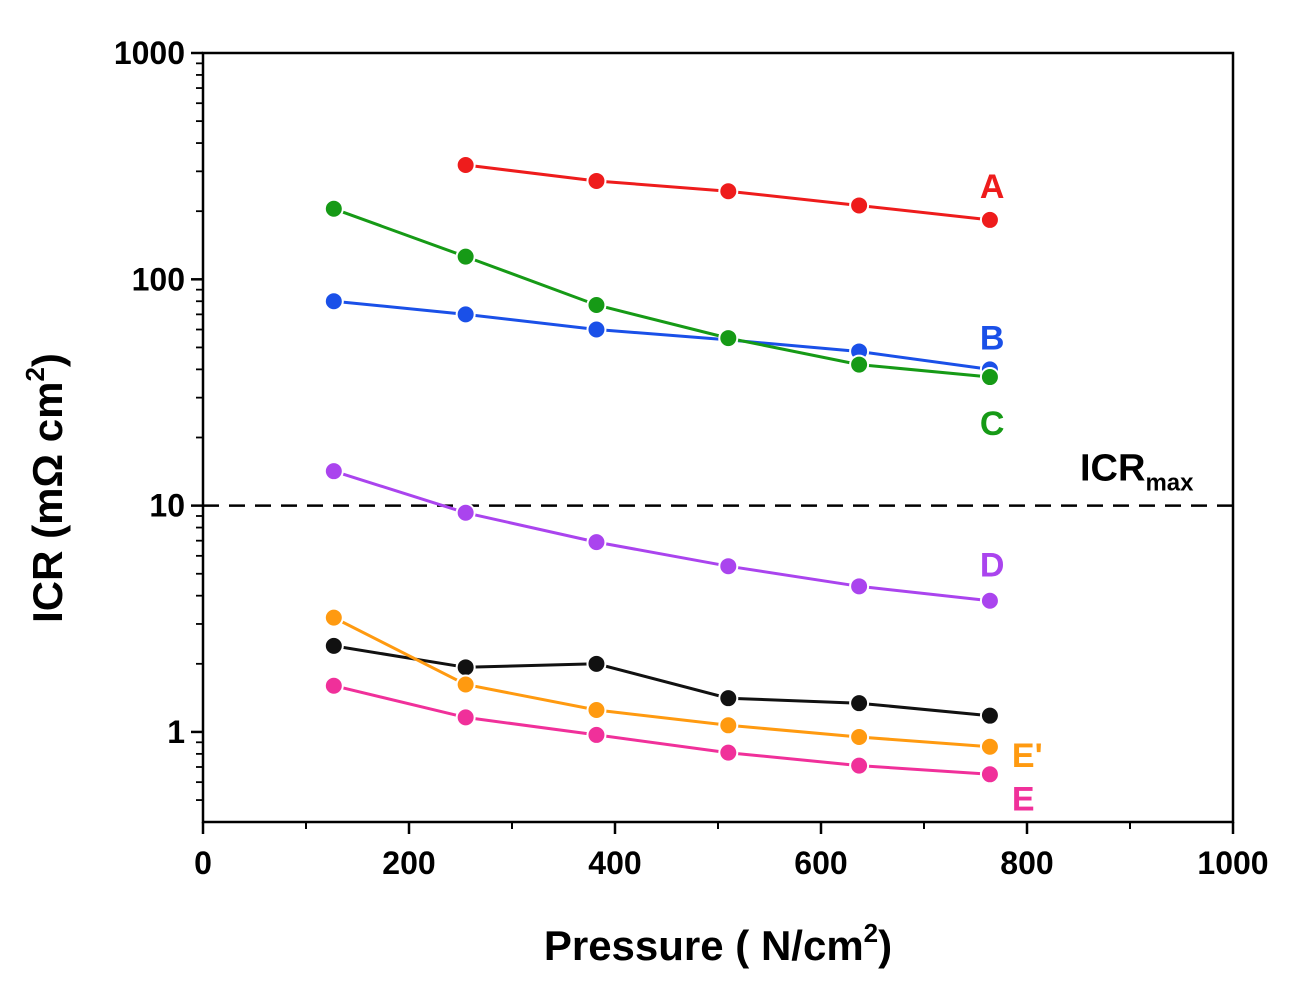  What do you see at coordinates (992, 424) in the screenshot?
I see `series-label: C` at bounding box center [992, 424].